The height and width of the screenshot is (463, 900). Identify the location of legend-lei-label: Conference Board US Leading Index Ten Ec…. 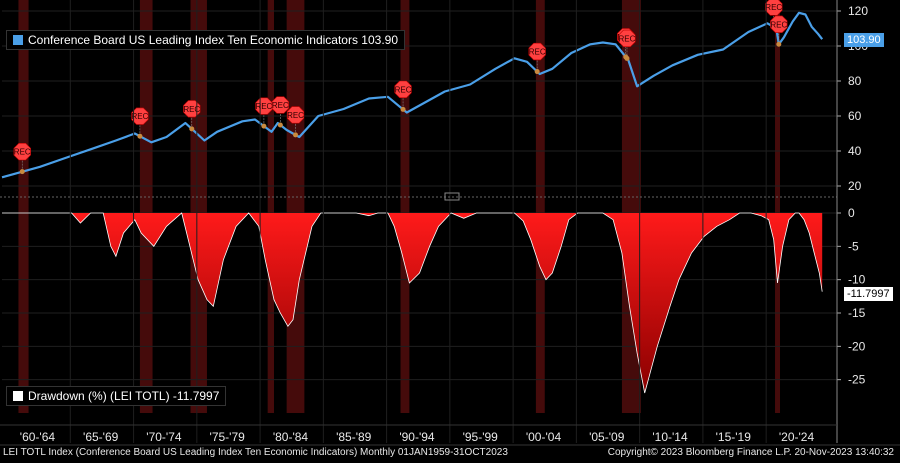
(213, 40).